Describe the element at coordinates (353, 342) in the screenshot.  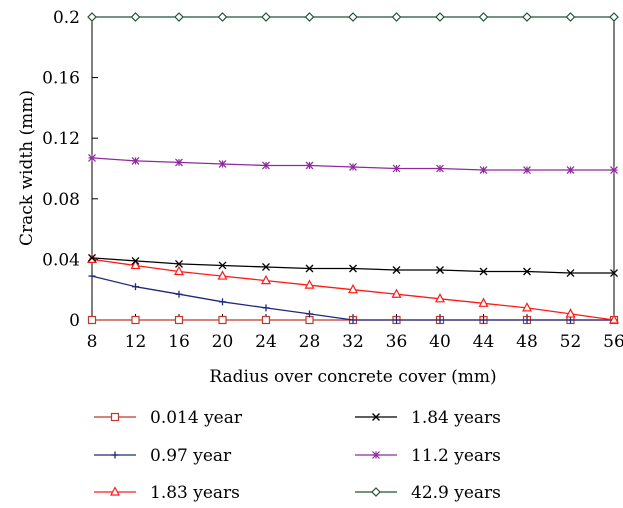
I see `x-tick-label: 32` at that location.